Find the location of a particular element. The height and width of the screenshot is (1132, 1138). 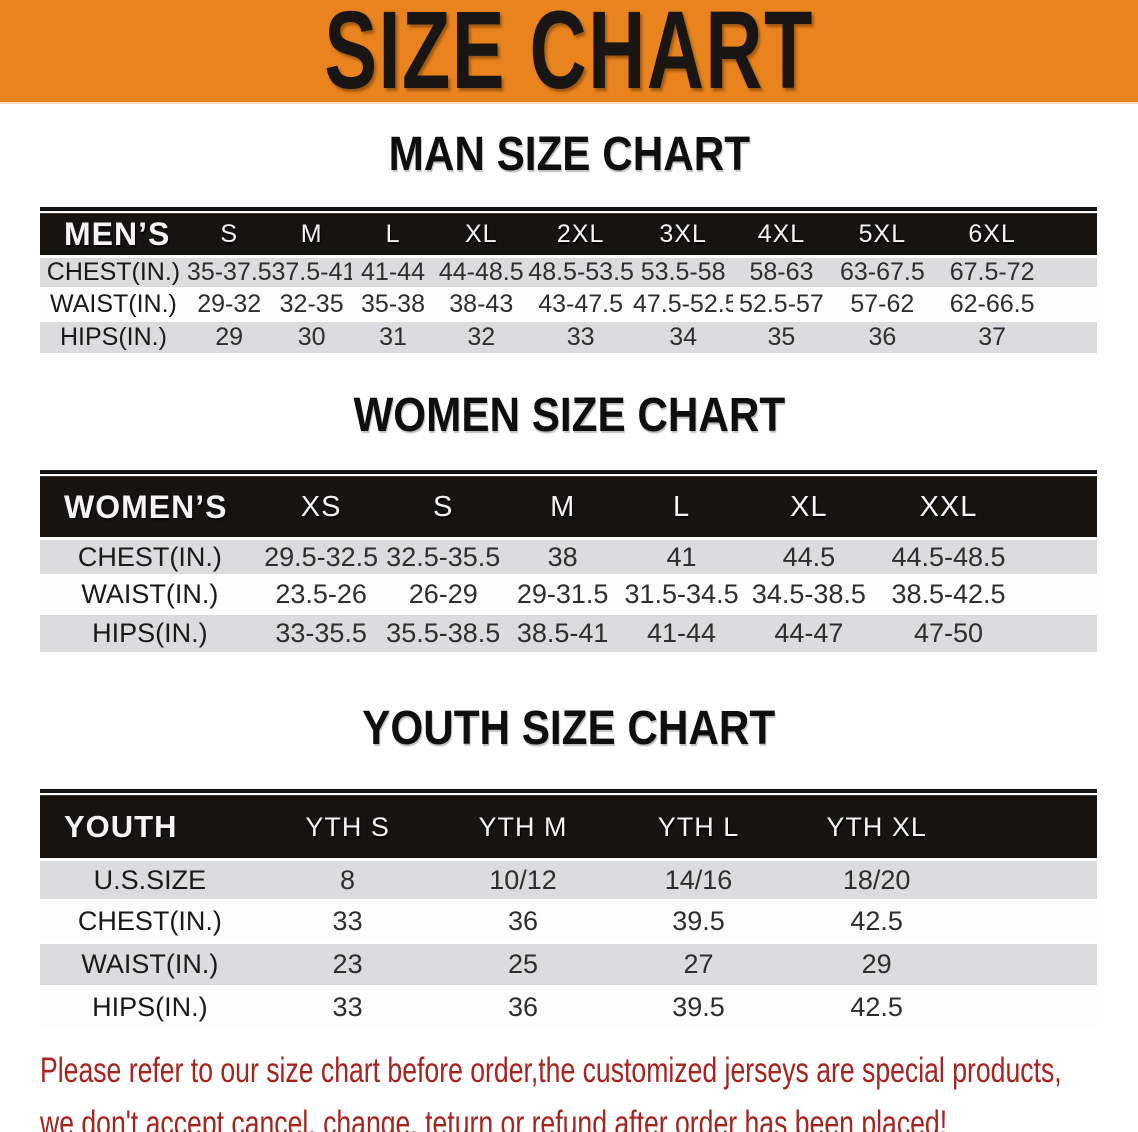

size-column-header: 4XL is located at coordinates (781, 234).